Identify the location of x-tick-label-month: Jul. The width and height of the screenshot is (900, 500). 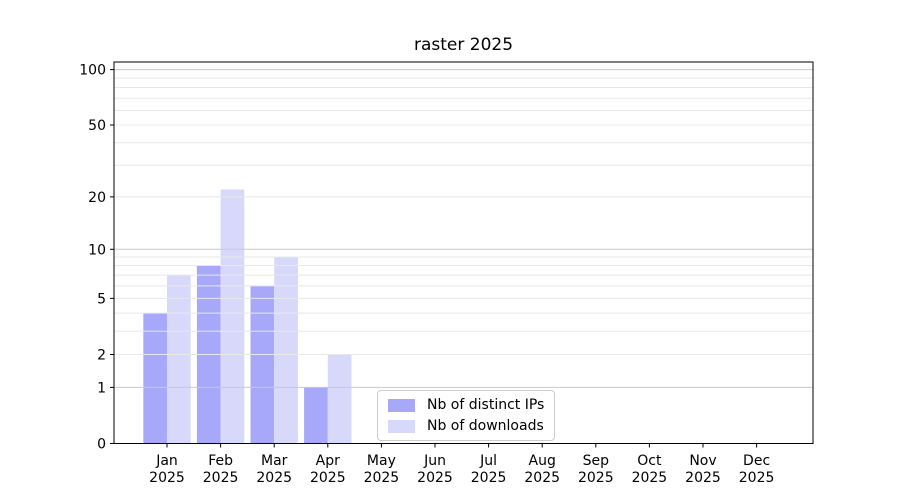
(488, 461).